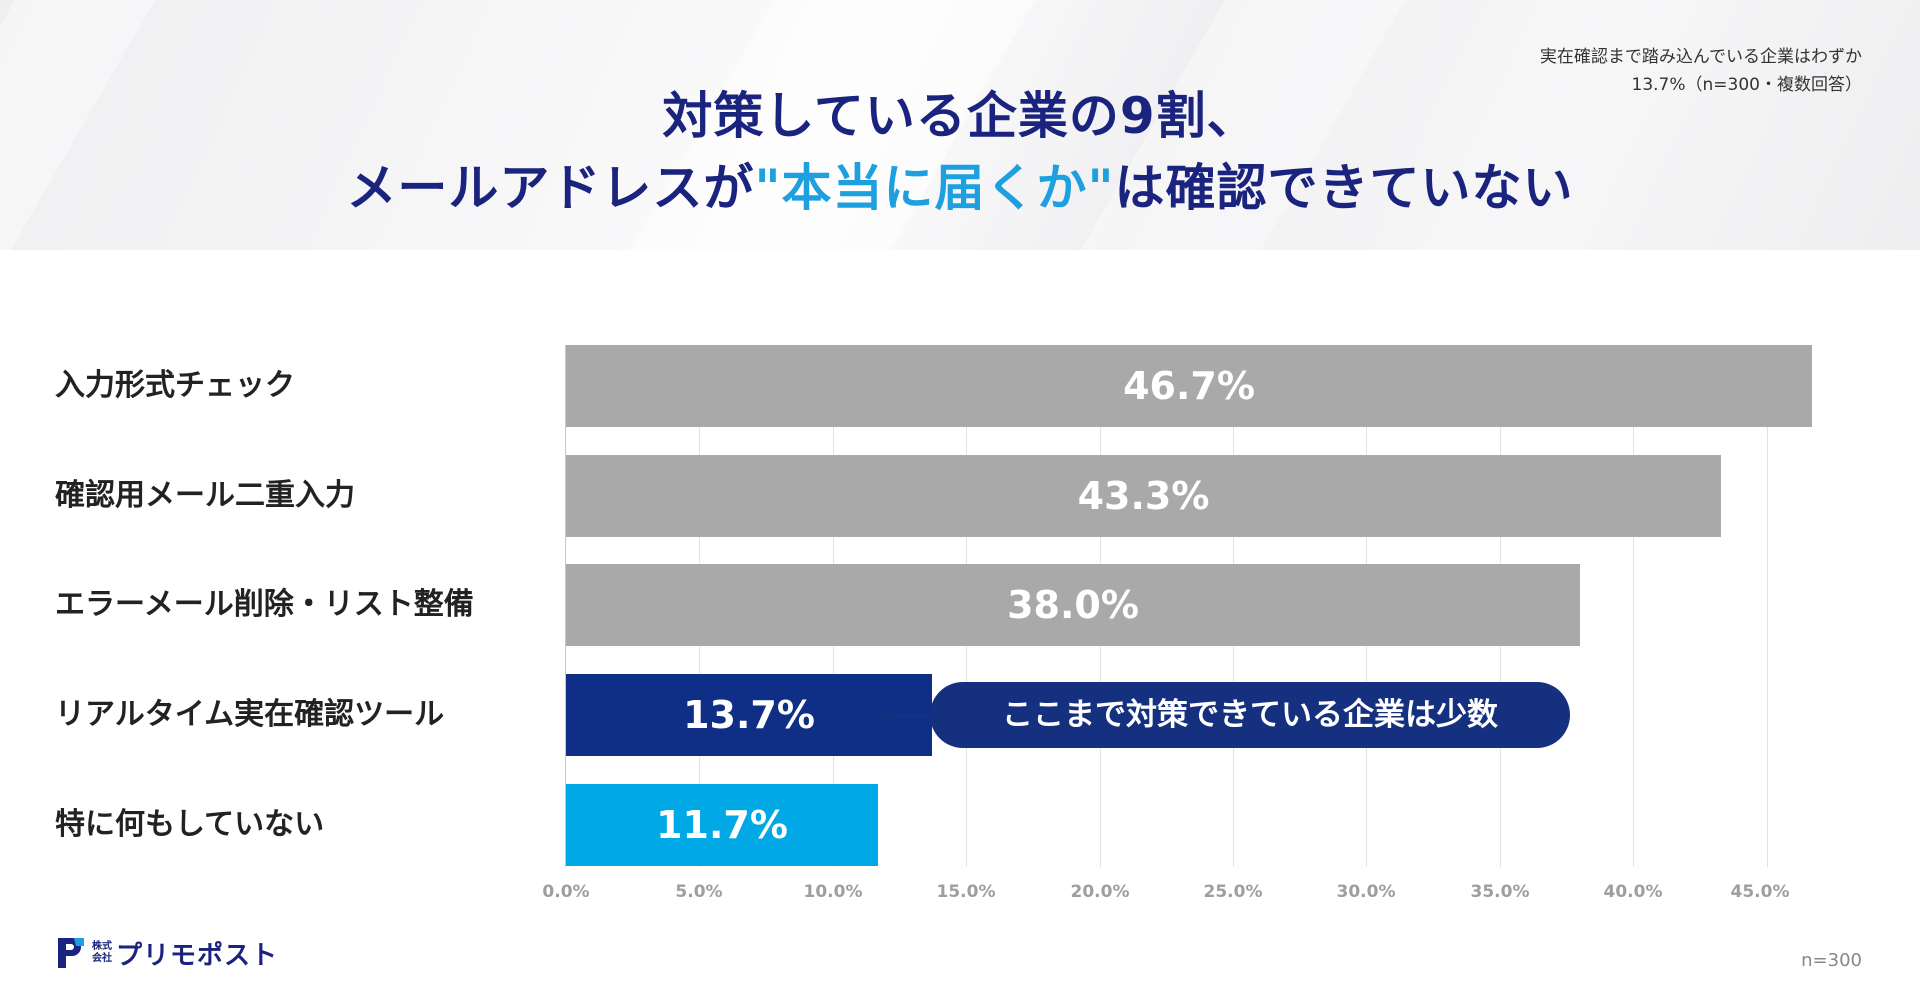  What do you see at coordinates (264, 604) in the screenshot?
I see `category-label: エラーメール削除・リスト整備` at bounding box center [264, 604].